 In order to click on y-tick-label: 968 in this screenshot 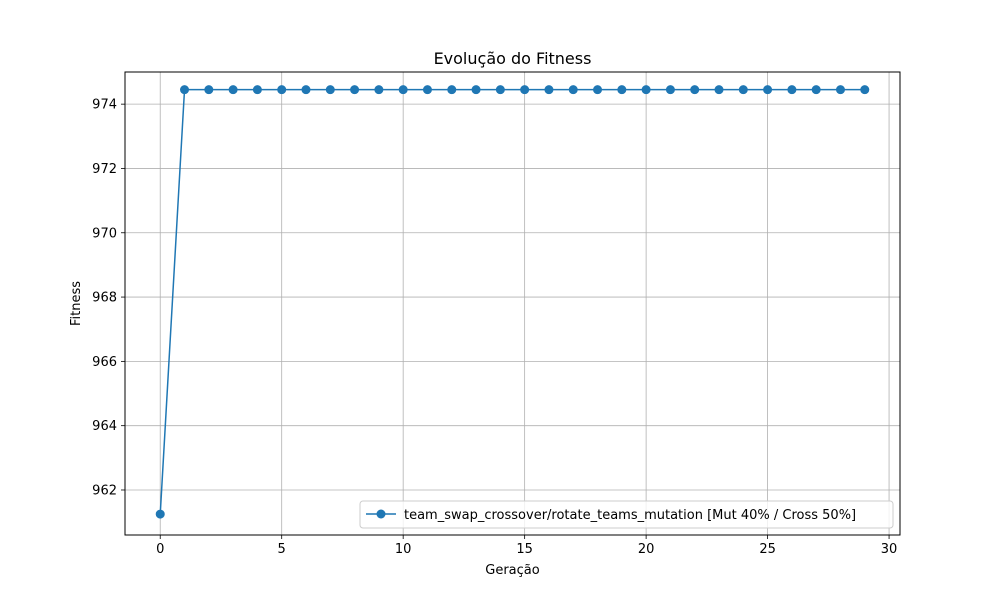, I will do `click(104, 298)`.